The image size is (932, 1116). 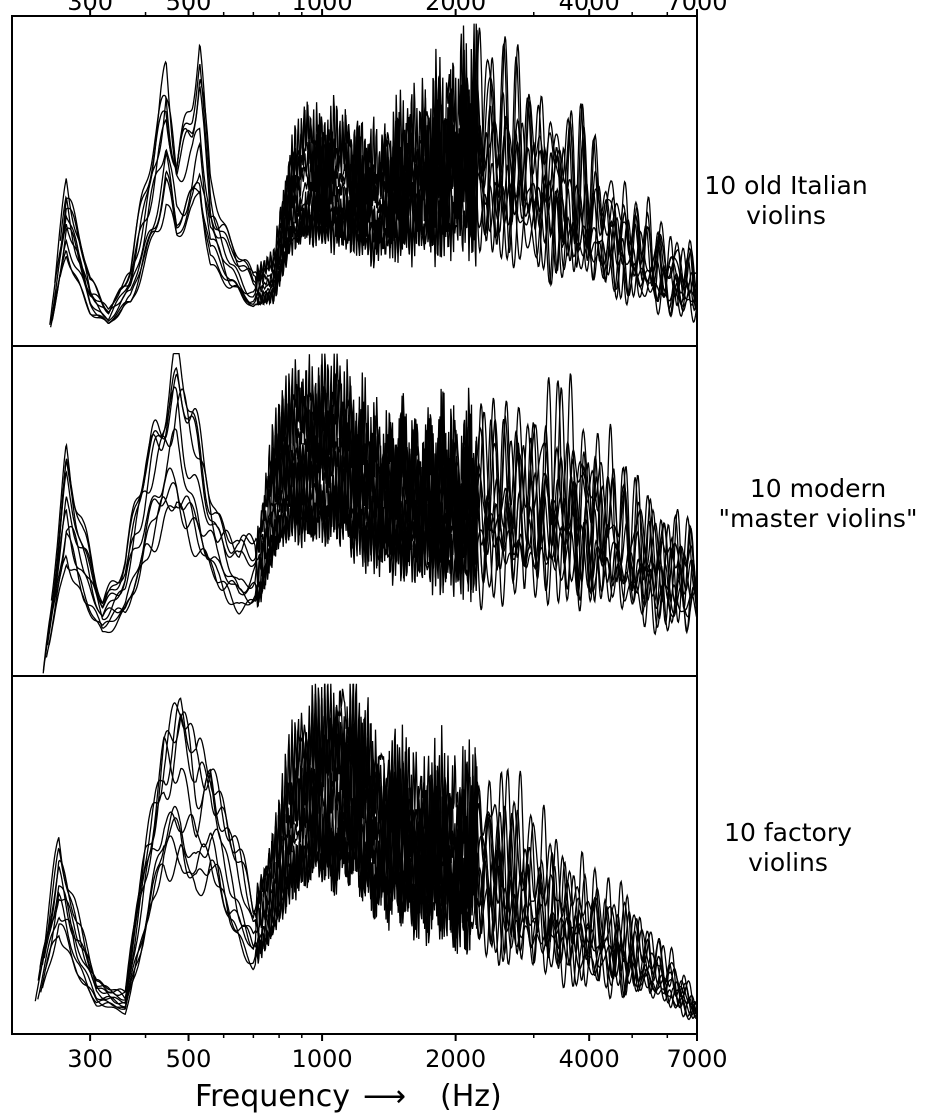 I want to click on x-axis-label: Frequency, so click(x=272, y=1096).